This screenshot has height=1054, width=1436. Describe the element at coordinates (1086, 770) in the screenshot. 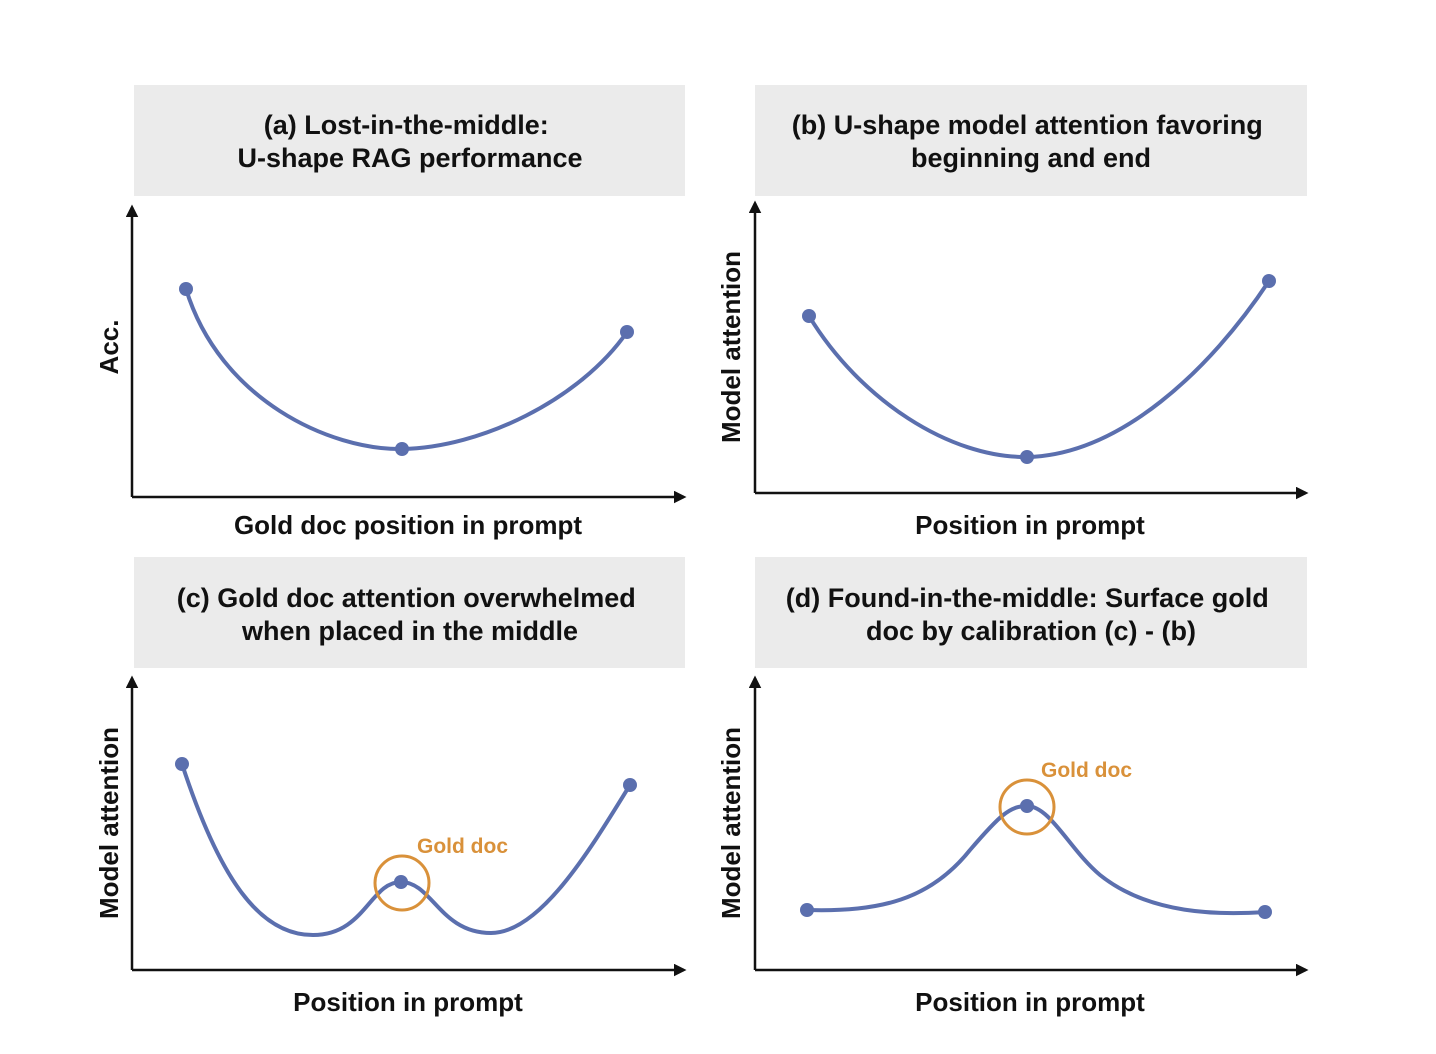

I see `panel-d-gold-label: Gold doc` at that location.